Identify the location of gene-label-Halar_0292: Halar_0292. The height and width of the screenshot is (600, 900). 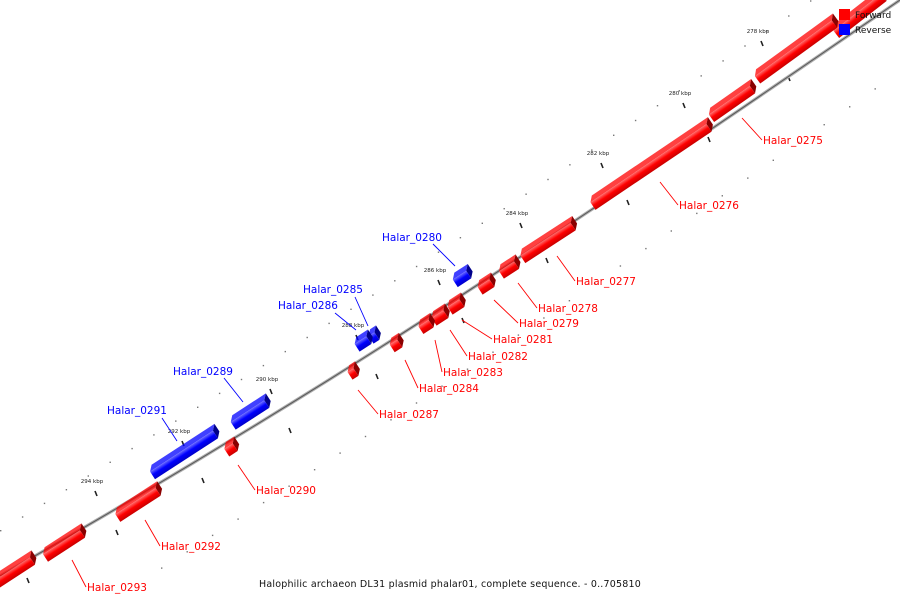
(191, 547).